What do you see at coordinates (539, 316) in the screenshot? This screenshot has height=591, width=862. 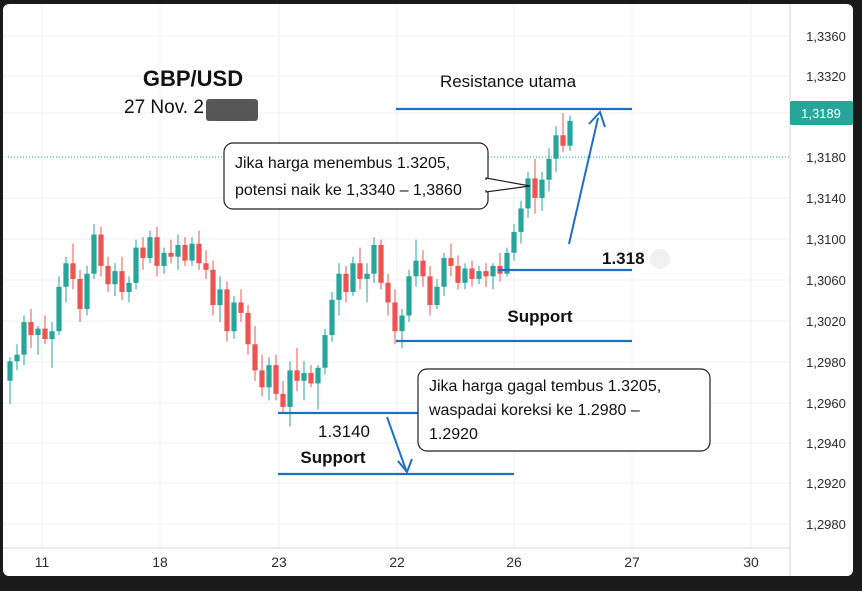 I see `support-label-1: Support` at bounding box center [539, 316].